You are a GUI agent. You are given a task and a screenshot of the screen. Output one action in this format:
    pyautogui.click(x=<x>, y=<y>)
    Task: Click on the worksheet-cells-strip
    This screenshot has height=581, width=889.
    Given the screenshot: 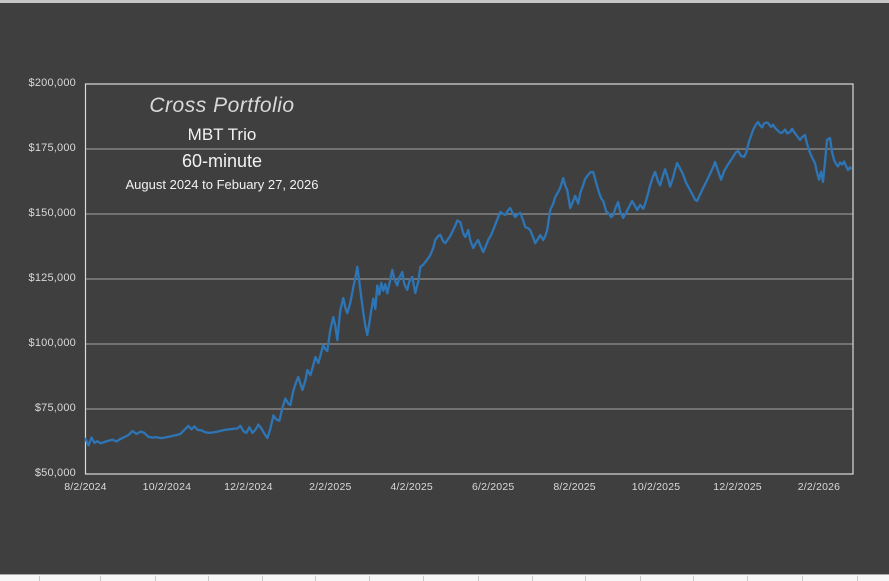 What is the action you would take?
    pyautogui.click(x=444, y=577)
    